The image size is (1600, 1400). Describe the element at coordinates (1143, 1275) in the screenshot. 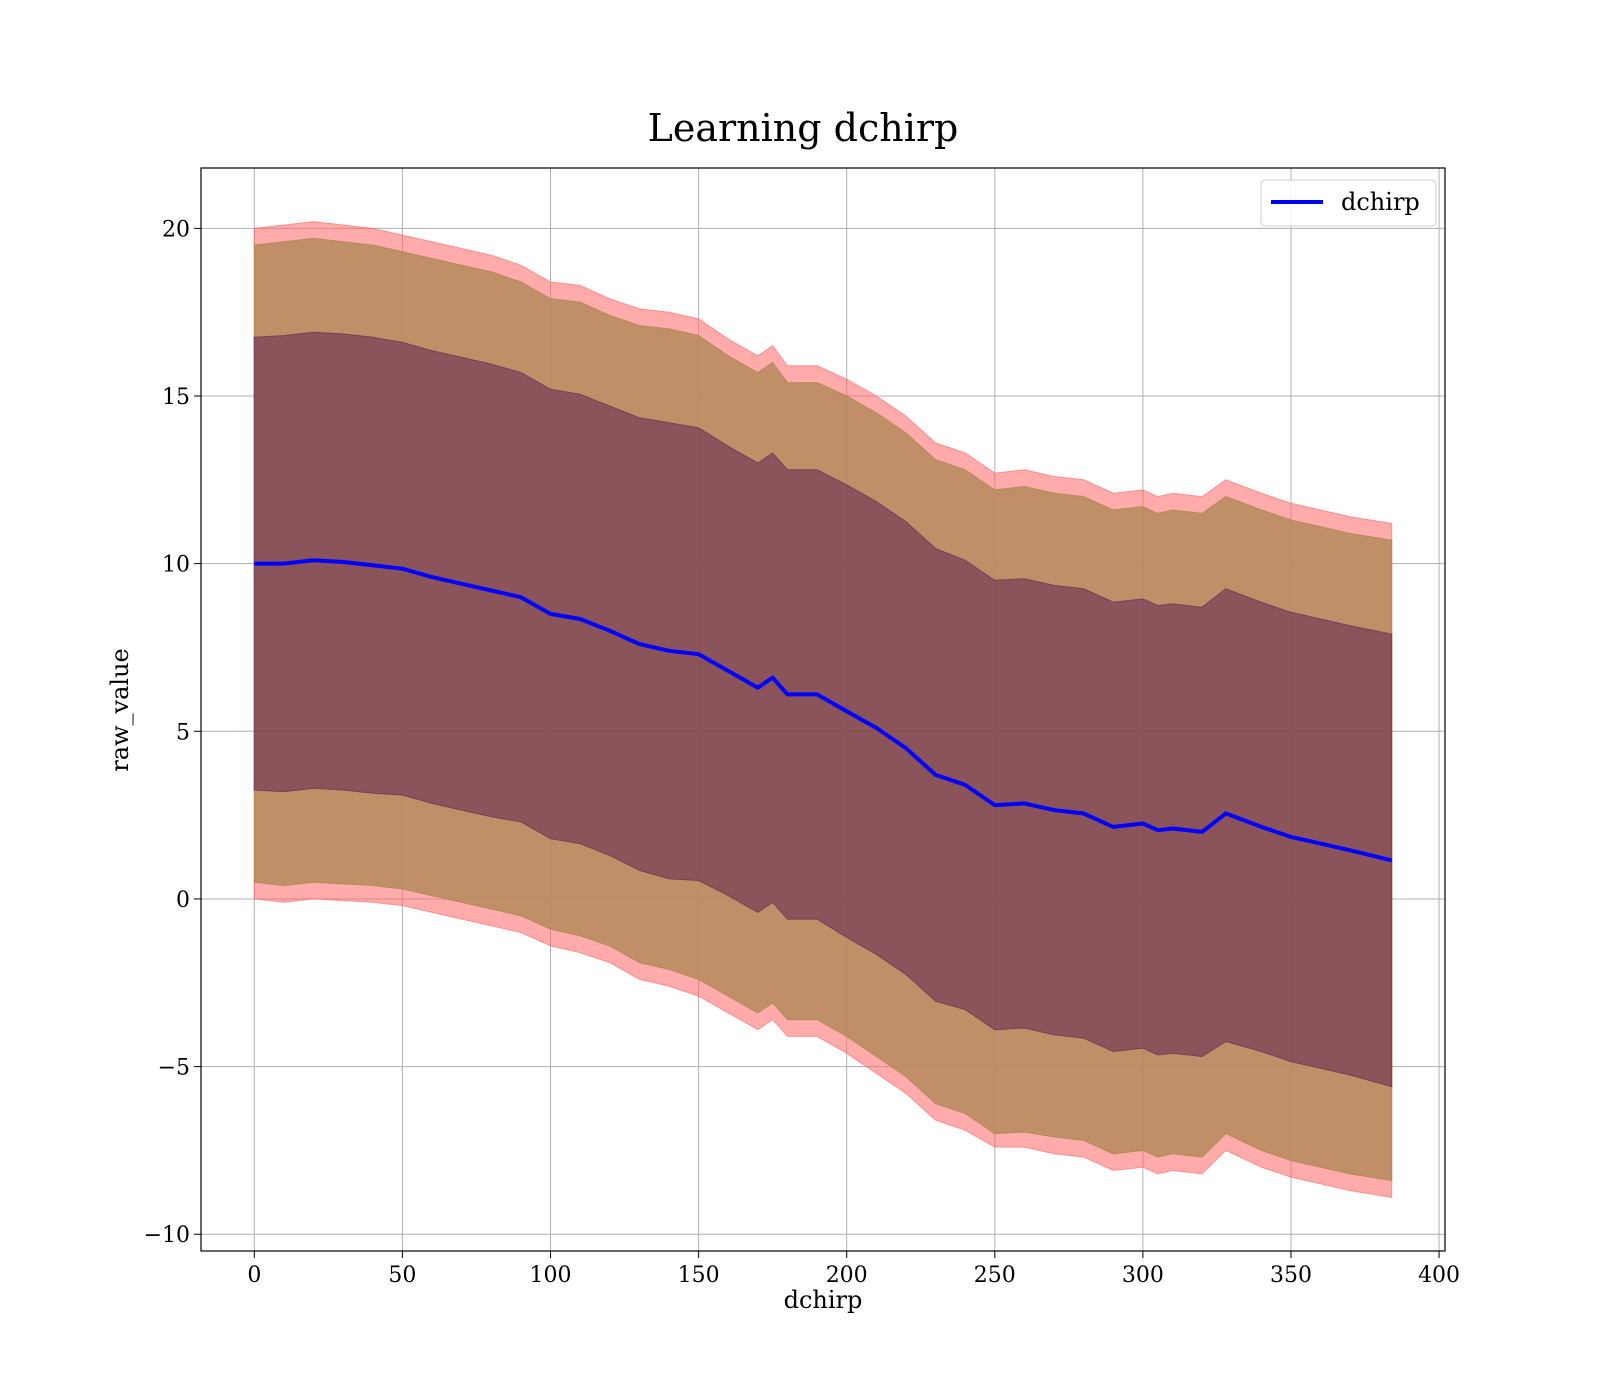

I see `x-tick-label: 300` at that location.